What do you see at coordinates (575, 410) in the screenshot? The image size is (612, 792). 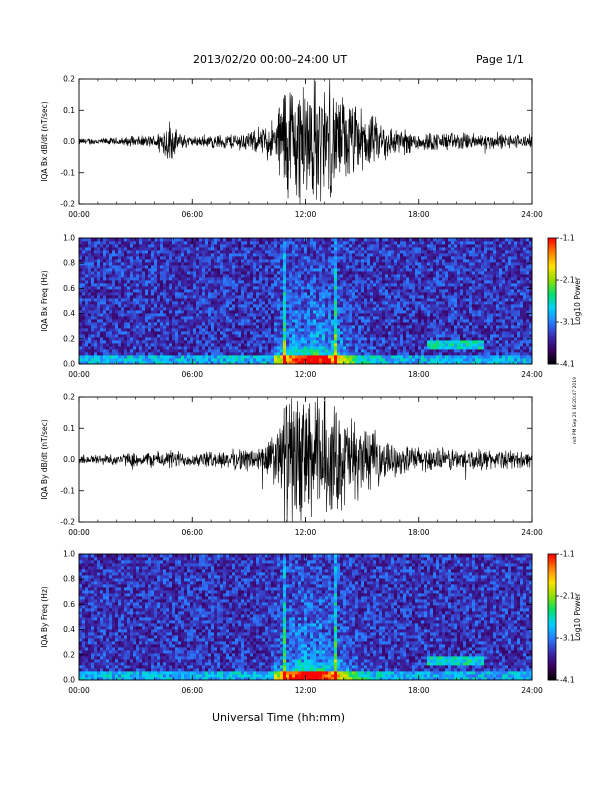 I see `side-note: mit PM Sep 20 16:20:47 2019` at bounding box center [575, 410].